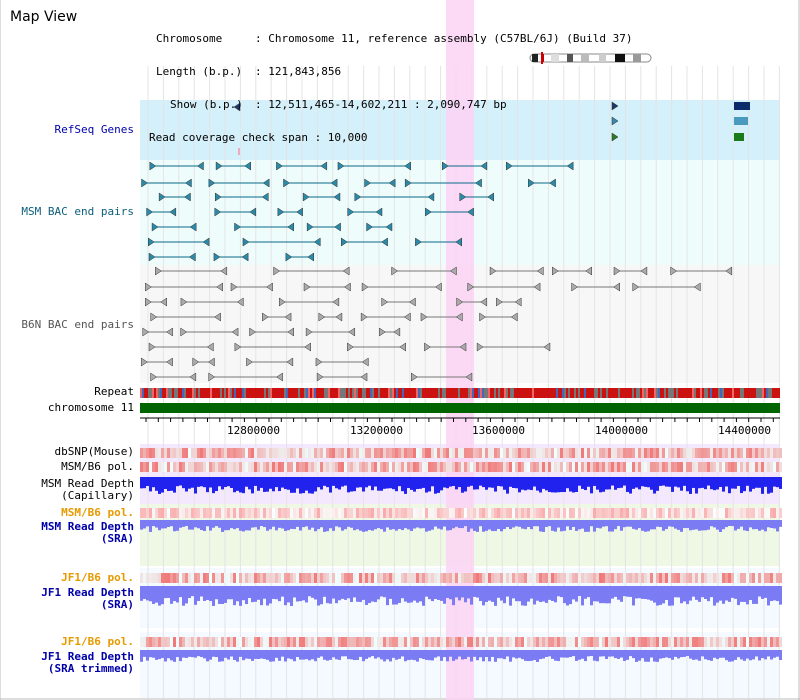 The height and width of the screenshot is (700, 800). Describe the element at coordinates (114, 391) in the screenshot. I see `track-repeat: Repeat` at that location.